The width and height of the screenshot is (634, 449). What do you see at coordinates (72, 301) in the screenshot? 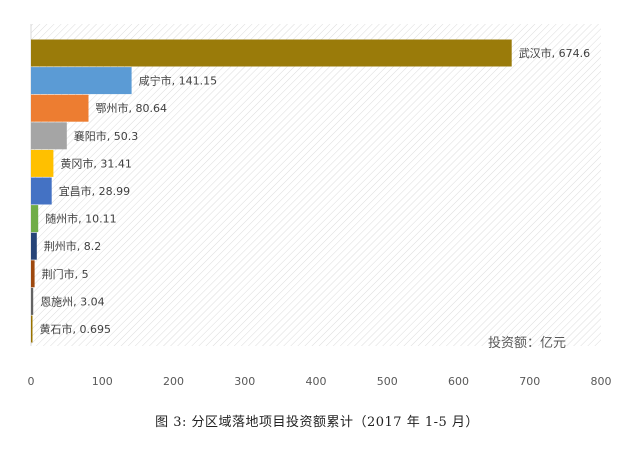
I see `bar-data-label-10: 恩施州, 3.04` at bounding box center [72, 301].